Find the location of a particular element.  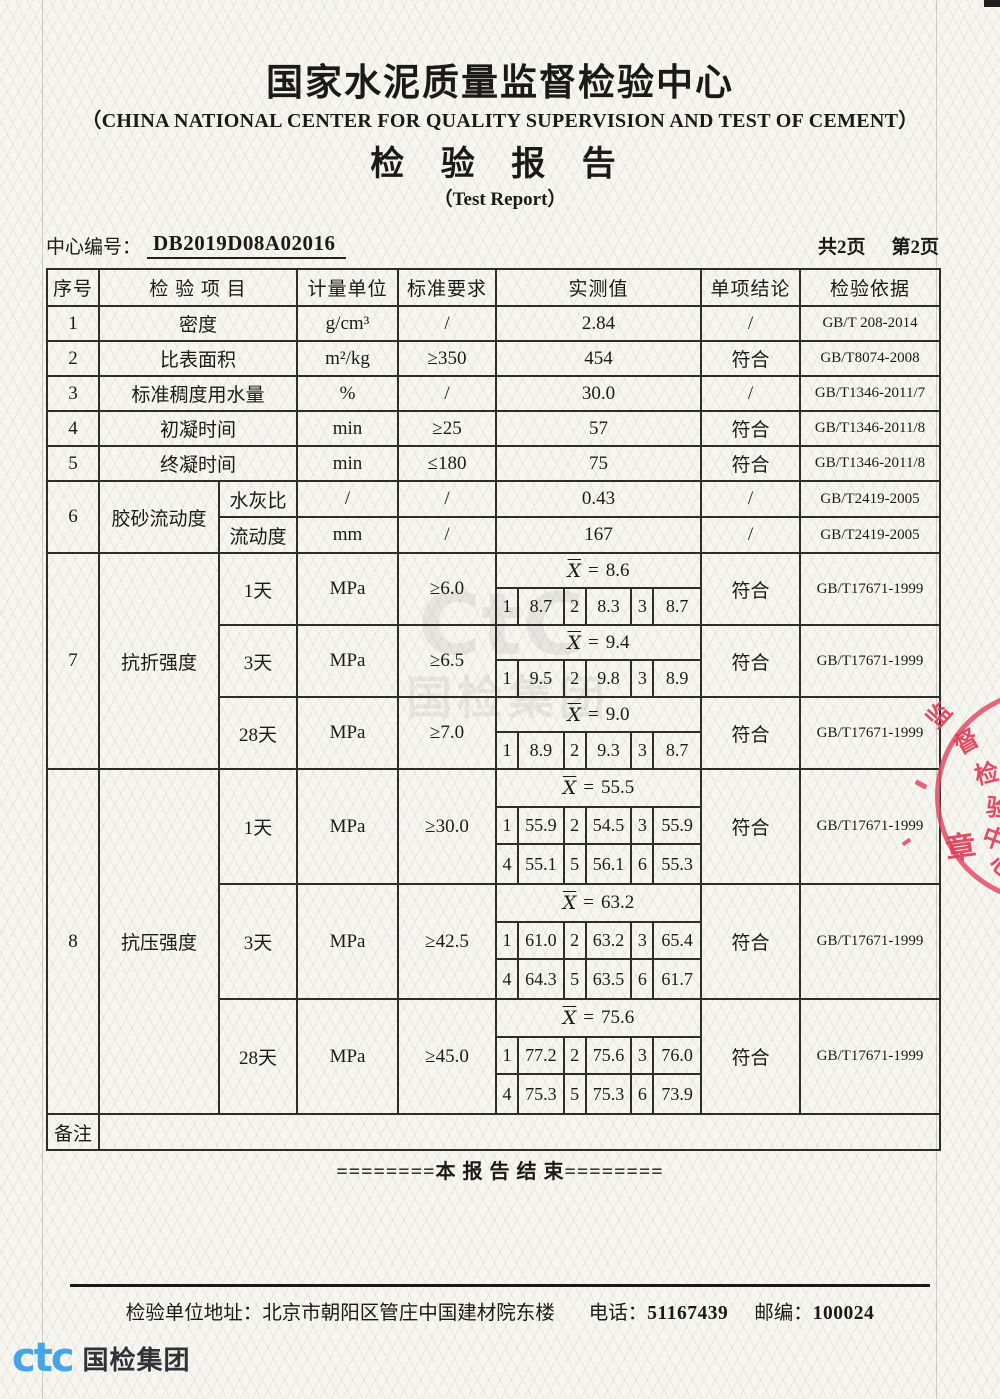

cell-basis: GB/T1346-2011/7 is located at coordinates (870, 393).